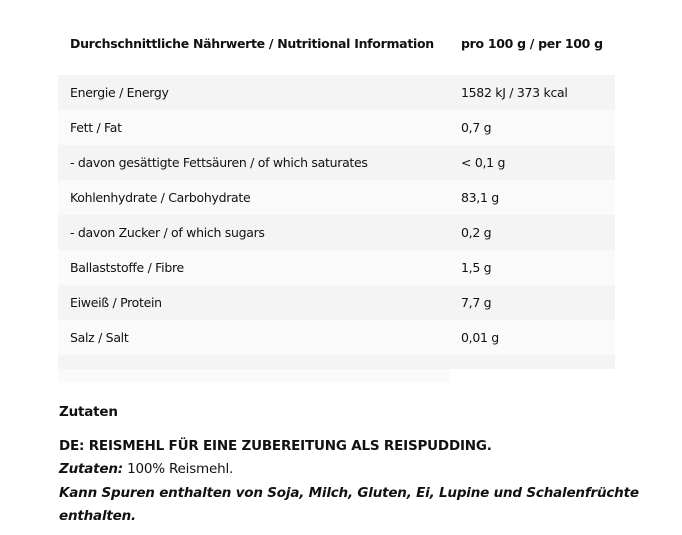 This screenshot has height=535, width=682. What do you see at coordinates (336, 337) in the screenshot?
I see `table-row: Salz / Salt 0,01 g` at bounding box center [336, 337].